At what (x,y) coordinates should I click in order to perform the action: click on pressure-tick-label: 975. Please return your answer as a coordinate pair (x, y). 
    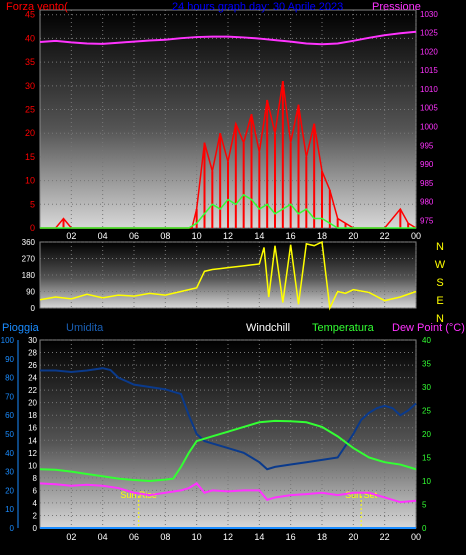
    Looking at the image, I should click on (427, 220).